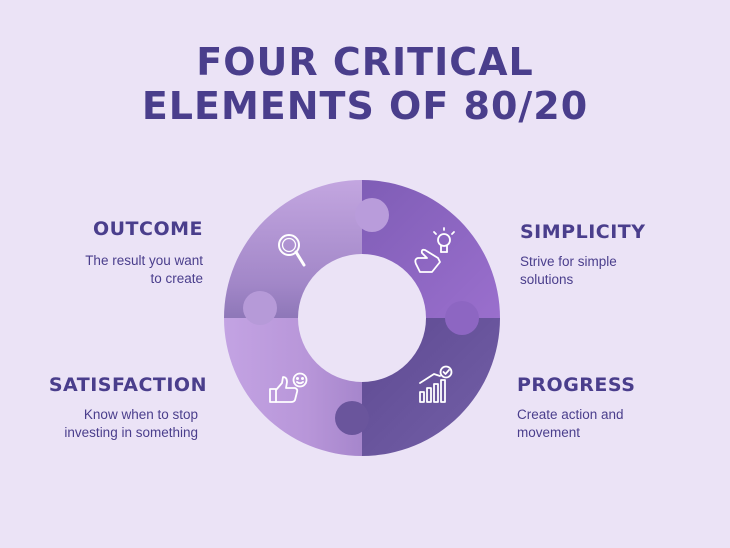 This screenshot has height=548, width=730. I want to click on title-line-2: ELEMENTS OF 80/20, so click(365, 106).